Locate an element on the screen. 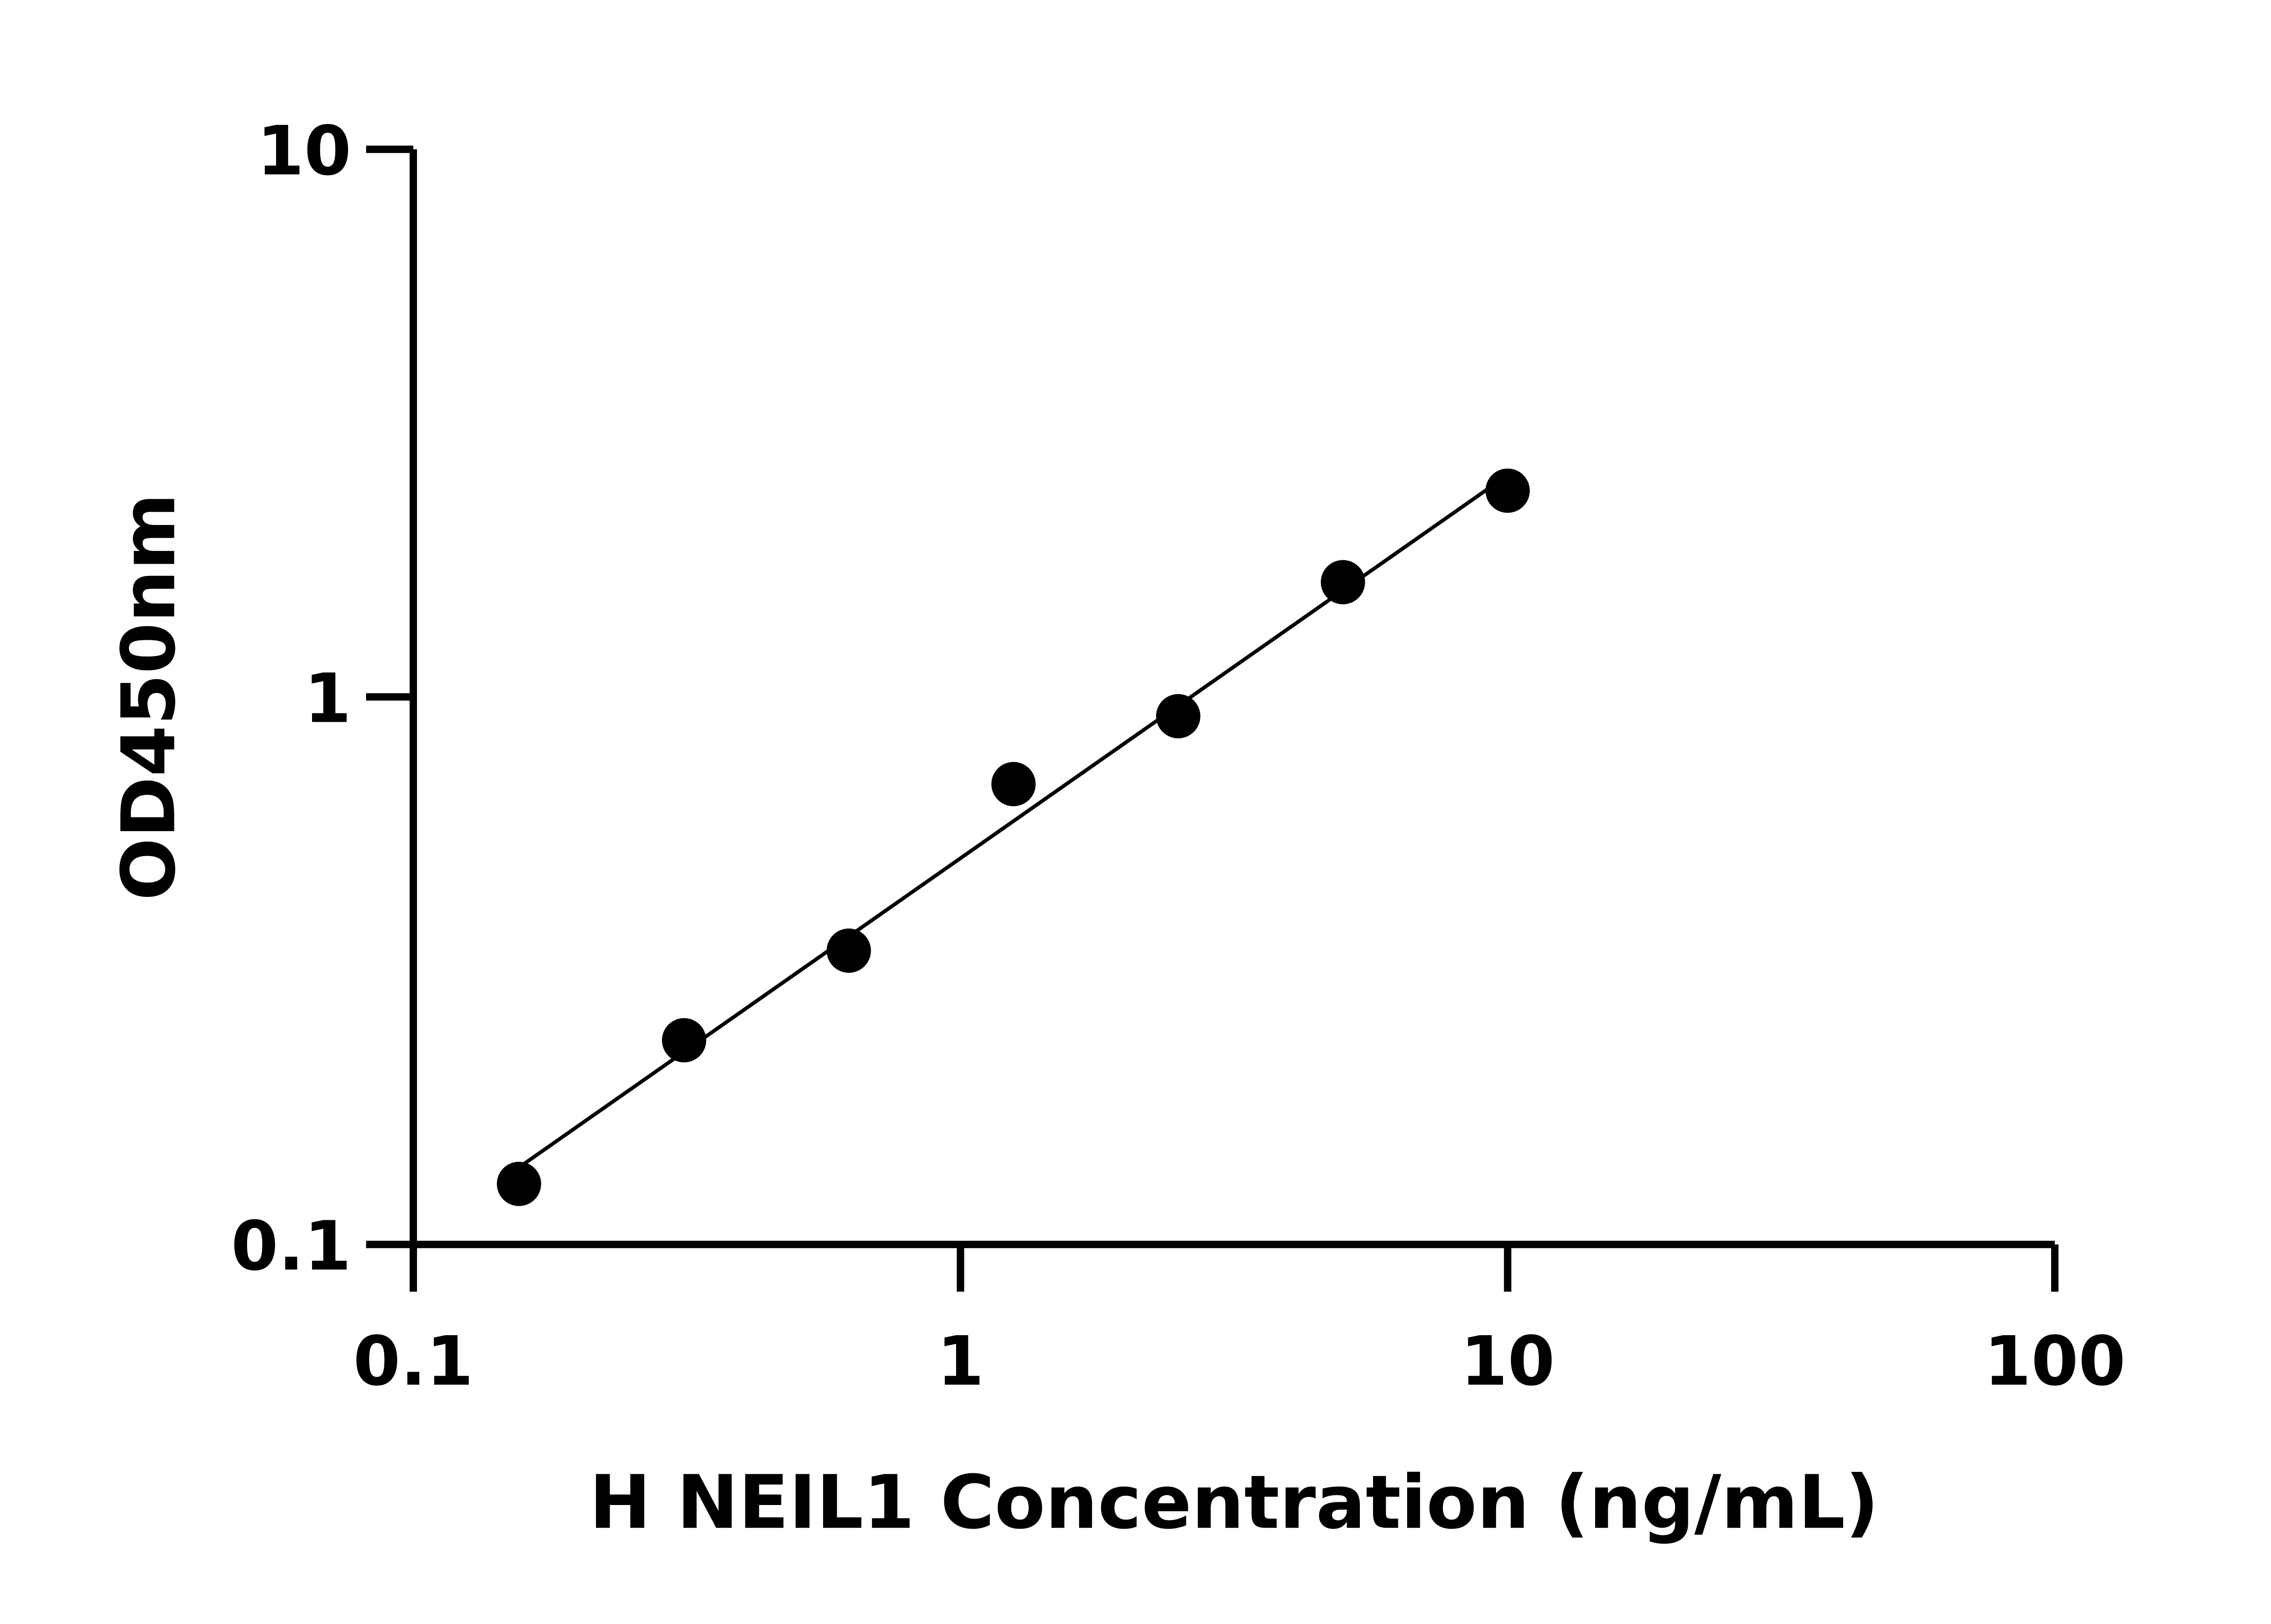 Image resolution: width=2271 pixels, height=1624 pixels. y-tick-label: 1 is located at coordinates (327, 698).